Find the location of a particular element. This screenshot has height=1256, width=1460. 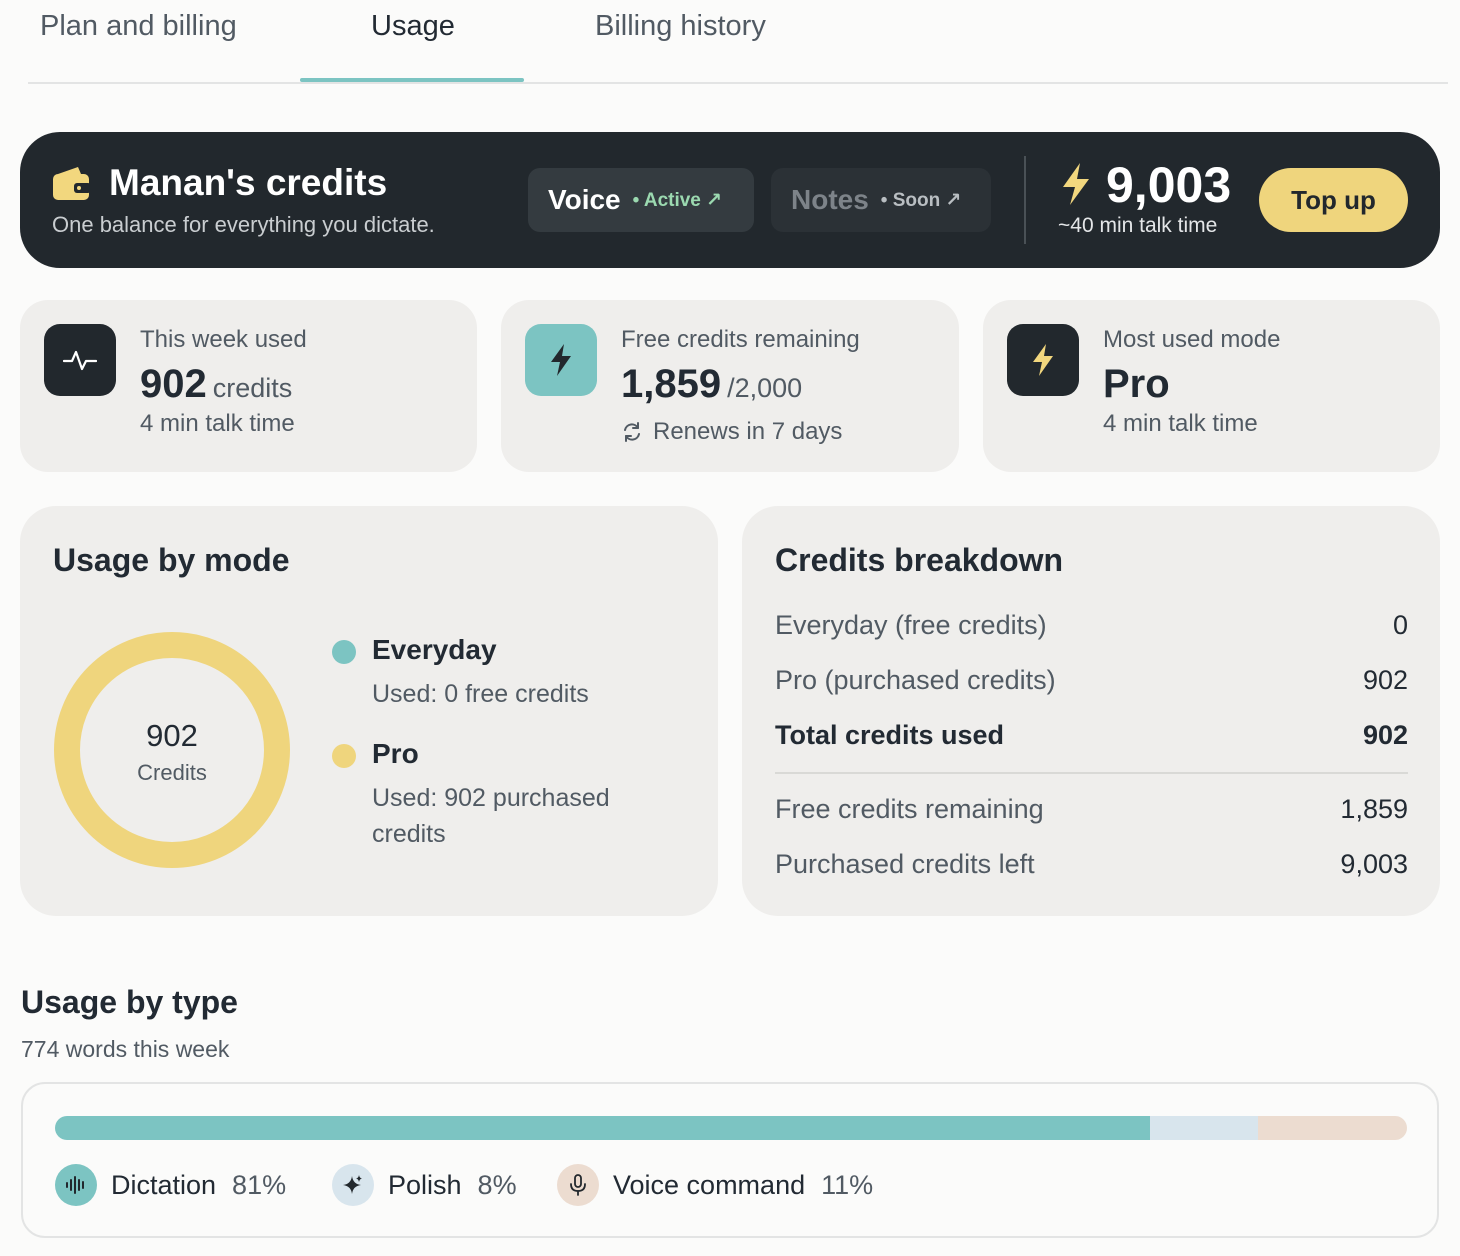

type-name: Polish is located at coordinates (425, 1184).